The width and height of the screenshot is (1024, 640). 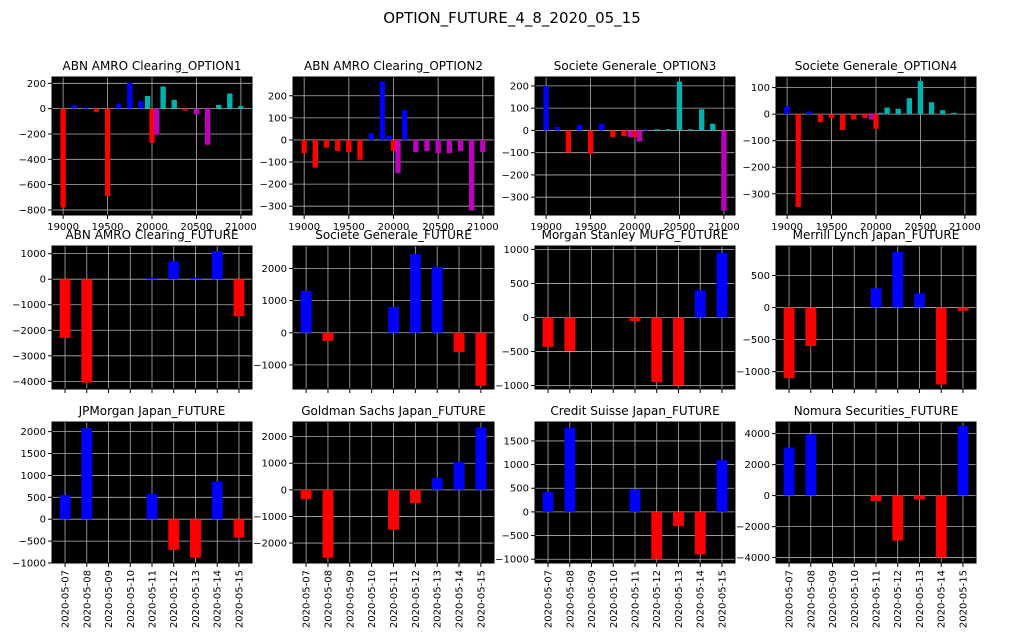 What do you see at coordinates (512, 386) in the screenshot?
I see `subplot-7-ytick-label: −1000` at bounding box center [512, 386].